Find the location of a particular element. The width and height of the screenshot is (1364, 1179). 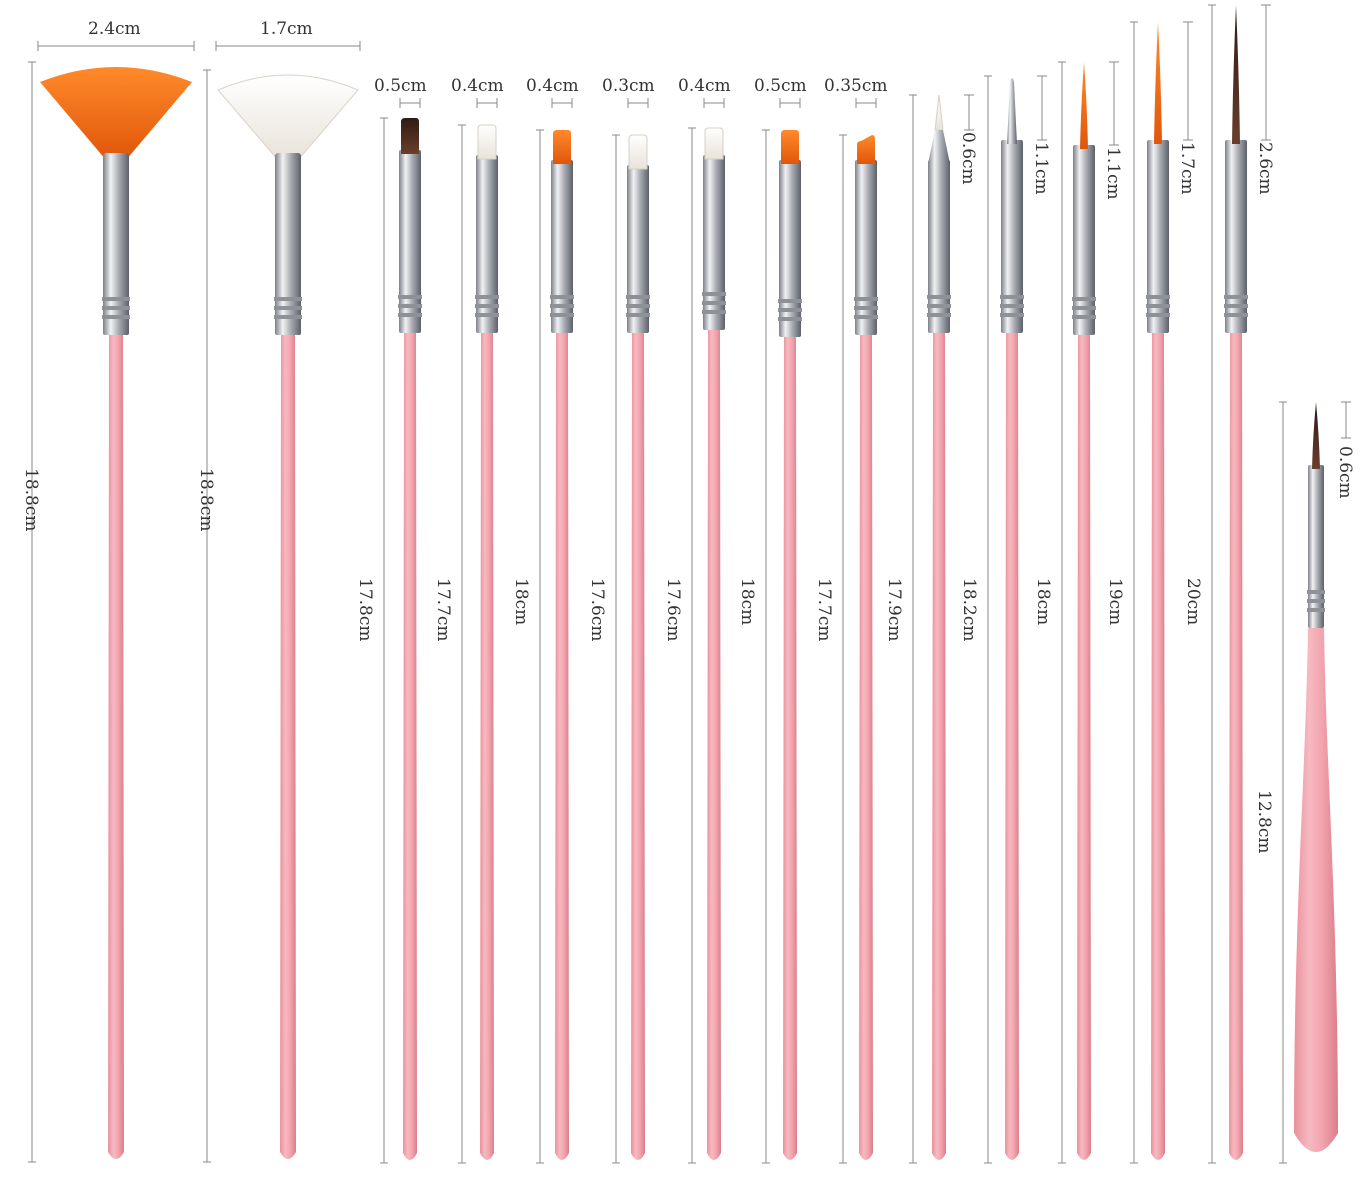

length-dimension: 18cm is located at coordinates (527, 646).